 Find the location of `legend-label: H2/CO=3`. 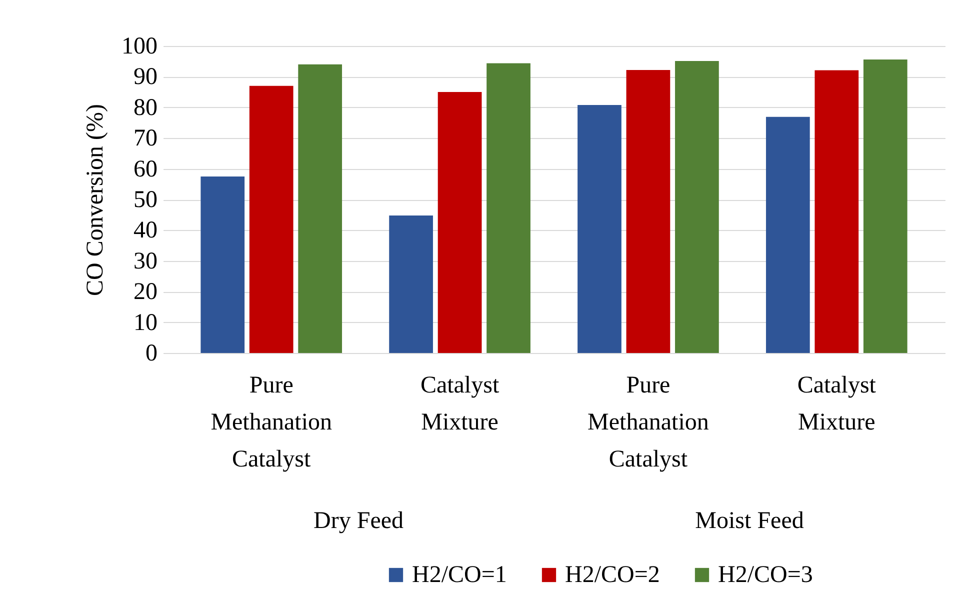

legend-label: H2/CO=3 is located at coordinates (765, 575).